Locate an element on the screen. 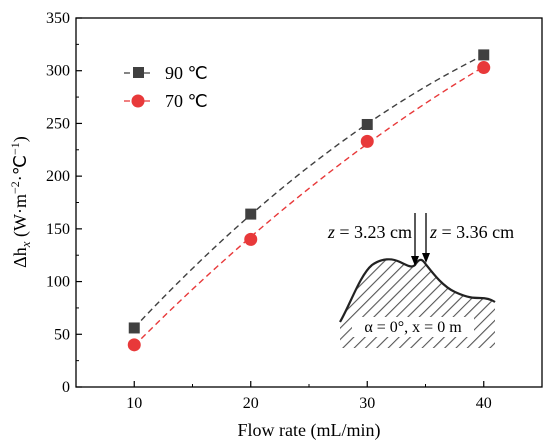 Image resolution: width=550 pixels, height=447 pixels. x-tick-label: 10 is located at coordinates (134, 403).